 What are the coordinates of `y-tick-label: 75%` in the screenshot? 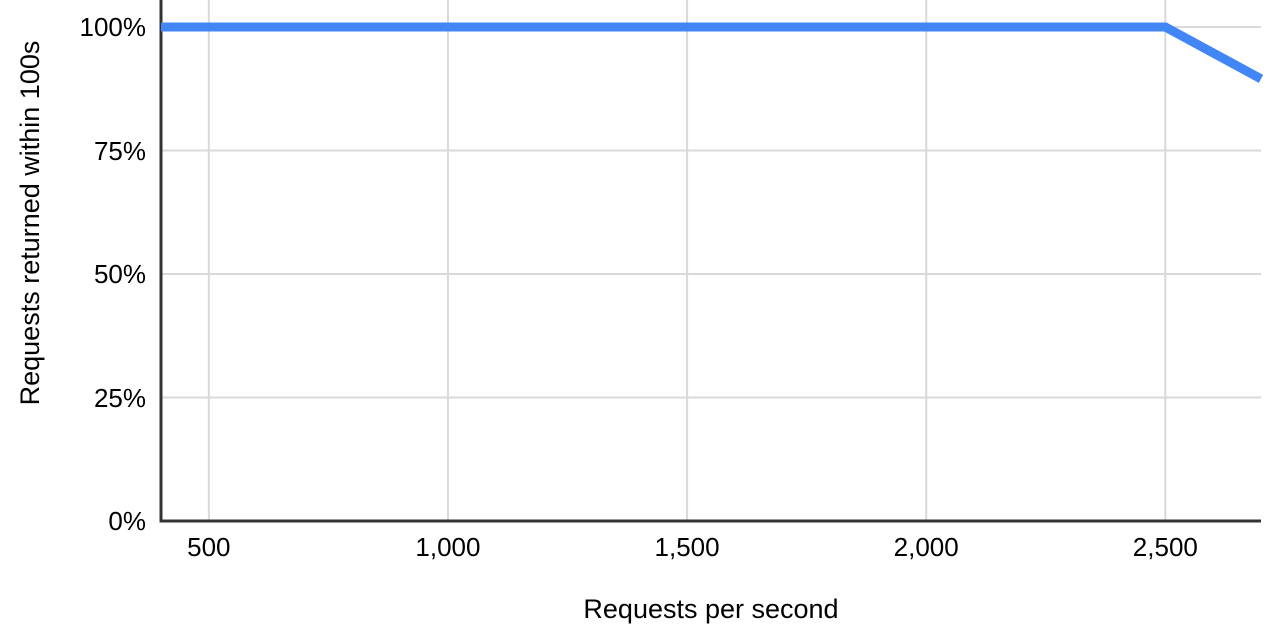 It's located at (119, 150).